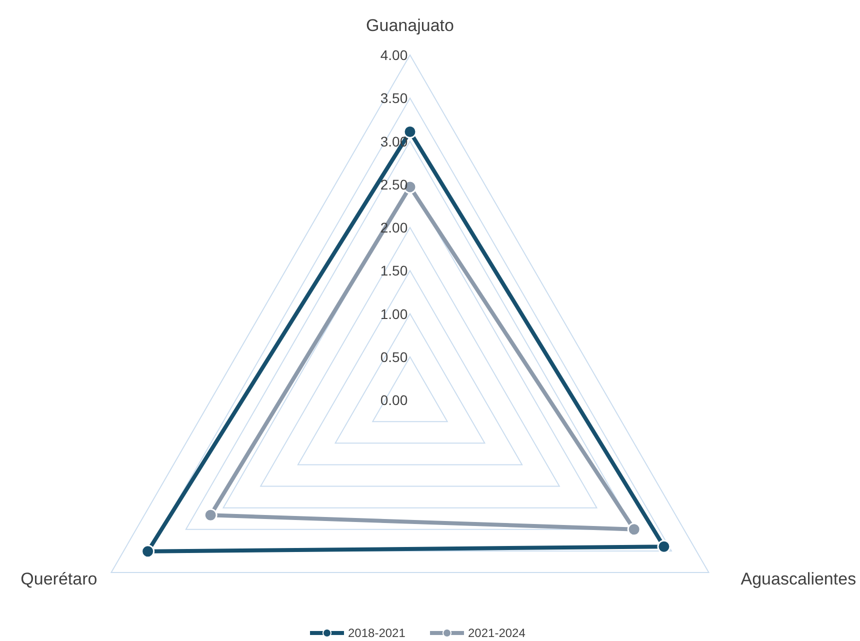 Image resolution: width=860 pixels, height=641 pixels. I want to click on legend-label: 2018-2021, so click(377, 633).